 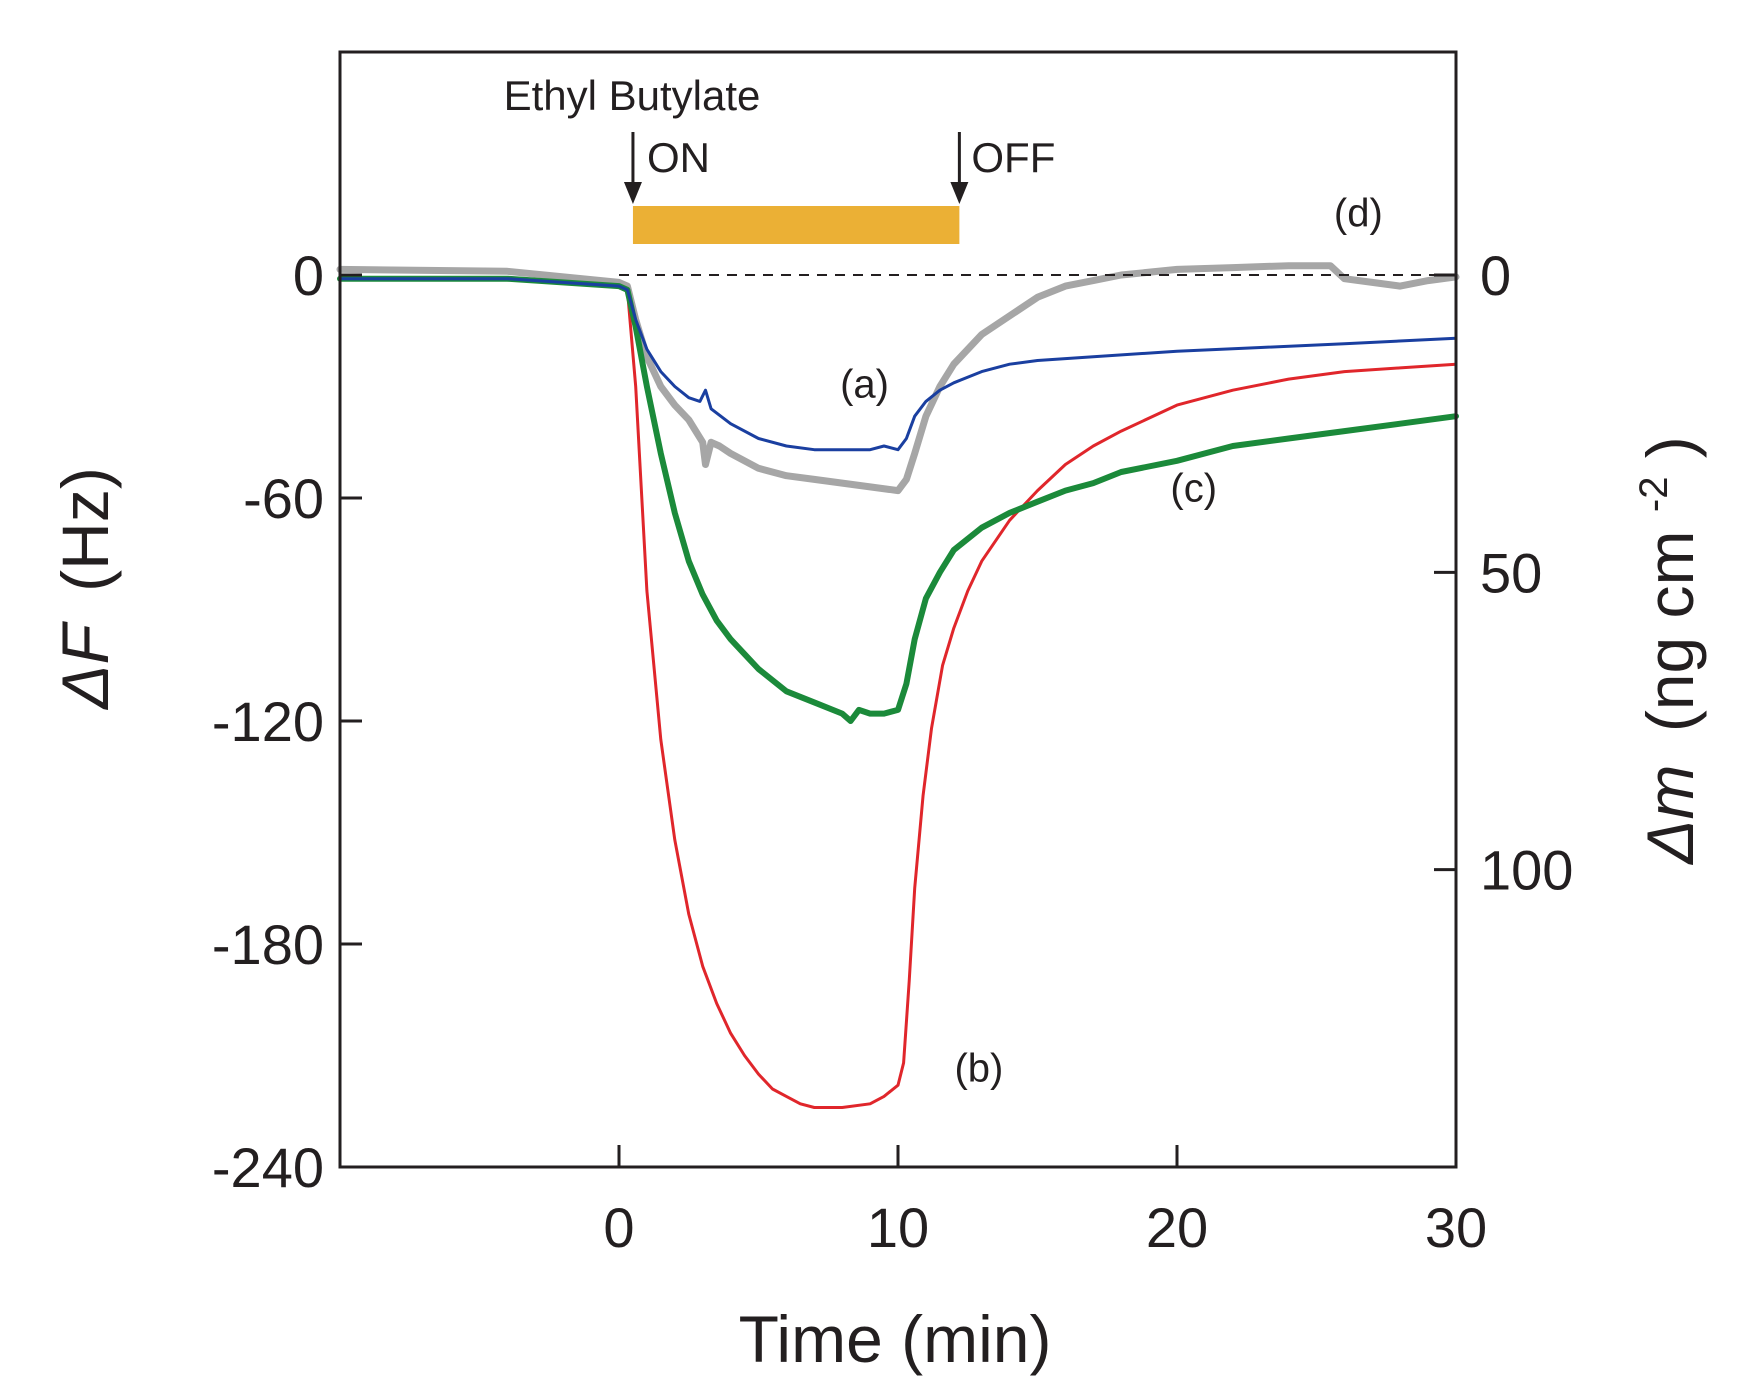 What do you see at coordinates (1193, 489) in the screenshot?
I see `curve-label-c: (c)` at bounding box center [1193, 489].